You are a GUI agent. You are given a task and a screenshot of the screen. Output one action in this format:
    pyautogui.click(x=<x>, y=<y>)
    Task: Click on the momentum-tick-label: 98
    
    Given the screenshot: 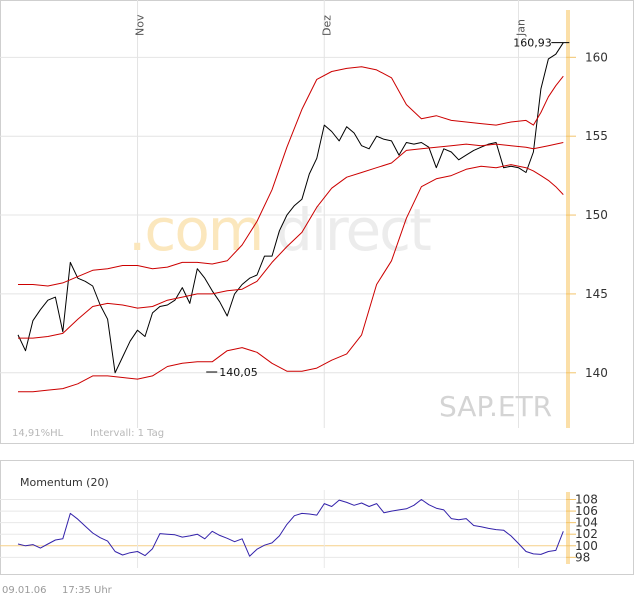 What is the action you would take?
    pyautogui.click(x=582, y=557)
    